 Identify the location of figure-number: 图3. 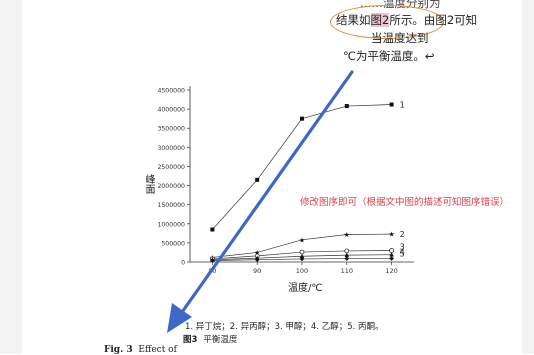
(190, 340).